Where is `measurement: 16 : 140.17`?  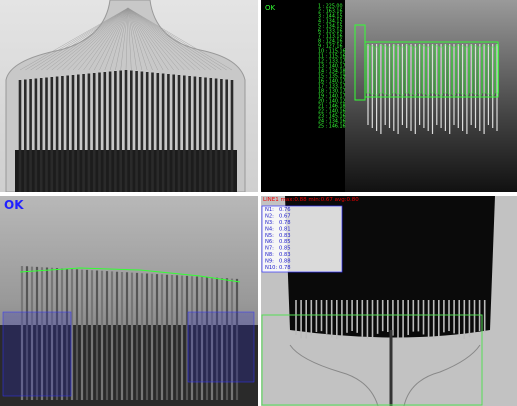
measurement: 16 : 140.17 is located at coordinates (332, 81).